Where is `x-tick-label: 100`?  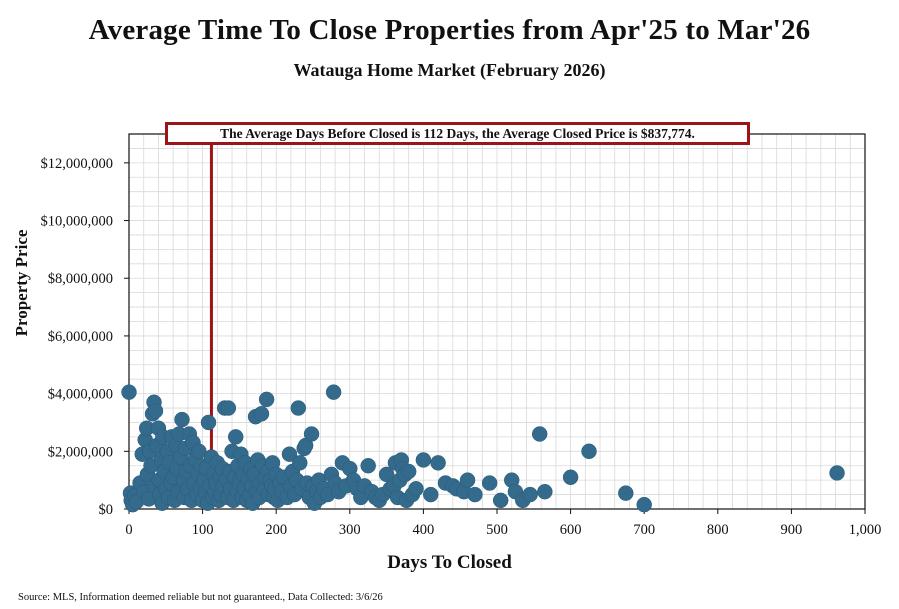 x-tick-label: 100 is located at coordinates (203, 530).